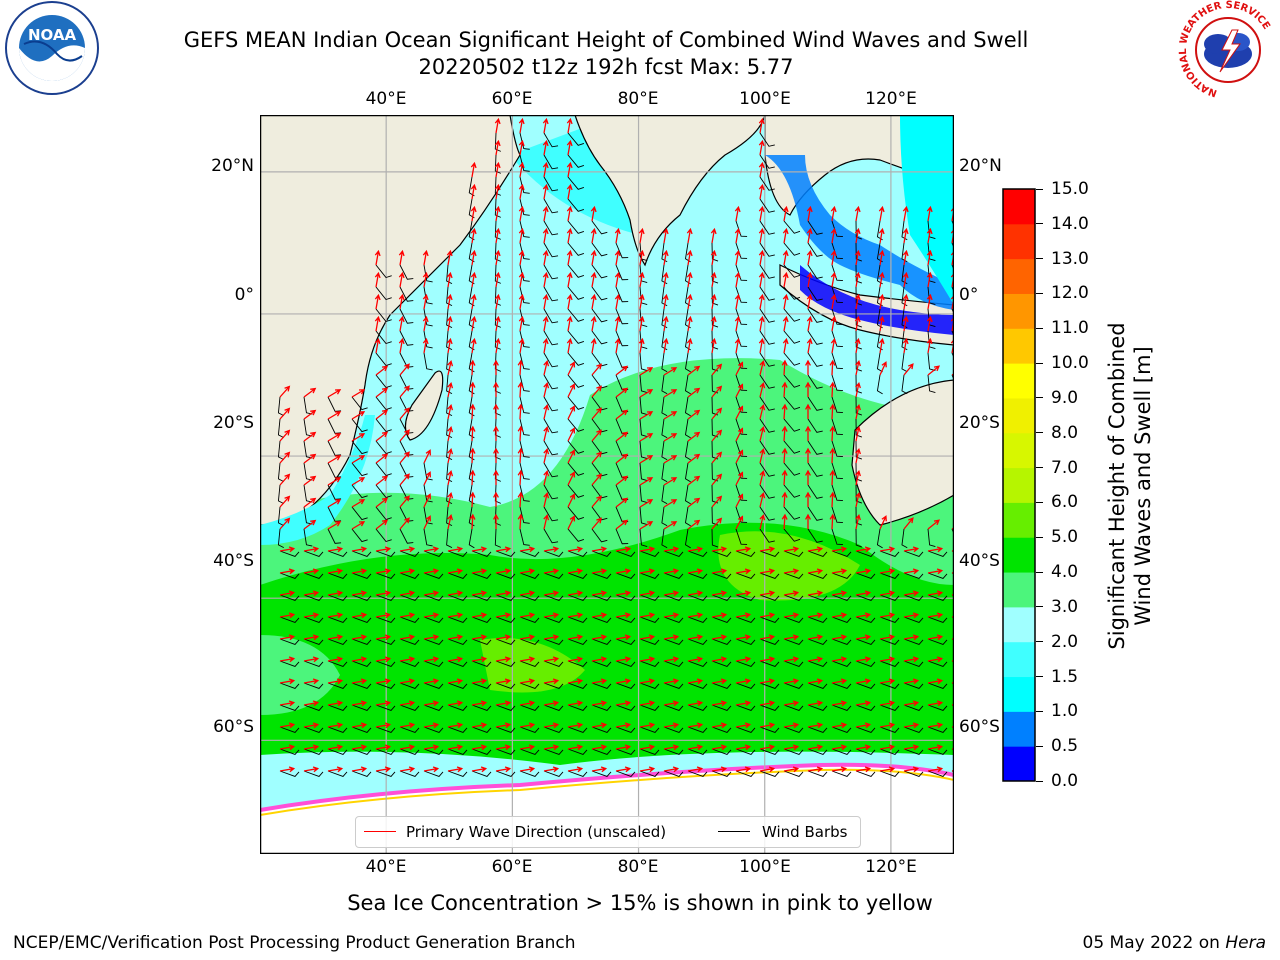 This screenshot has height=960, width=1280. Describe the element at coordinates (1117, 486) in the screenshot. I see `colorbar-label-line1: Significant Height of Combined` at that location.